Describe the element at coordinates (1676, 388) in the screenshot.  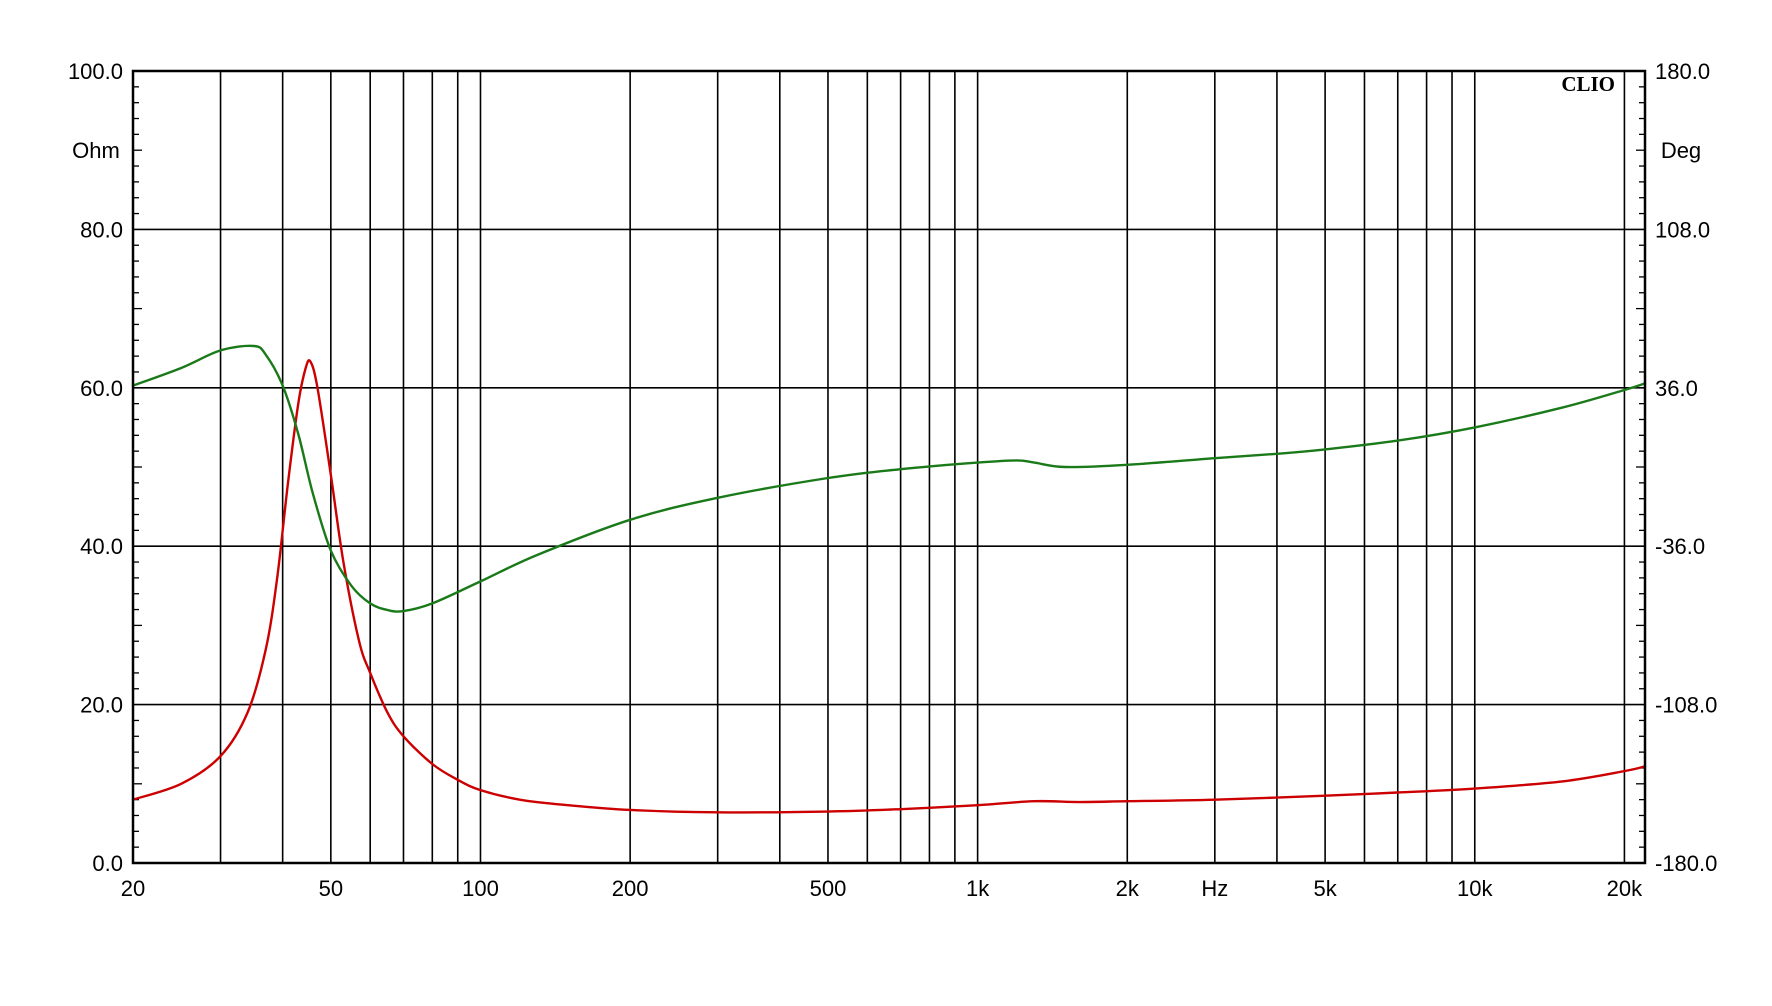
I see `right-tick-label: 36.0` at that location.